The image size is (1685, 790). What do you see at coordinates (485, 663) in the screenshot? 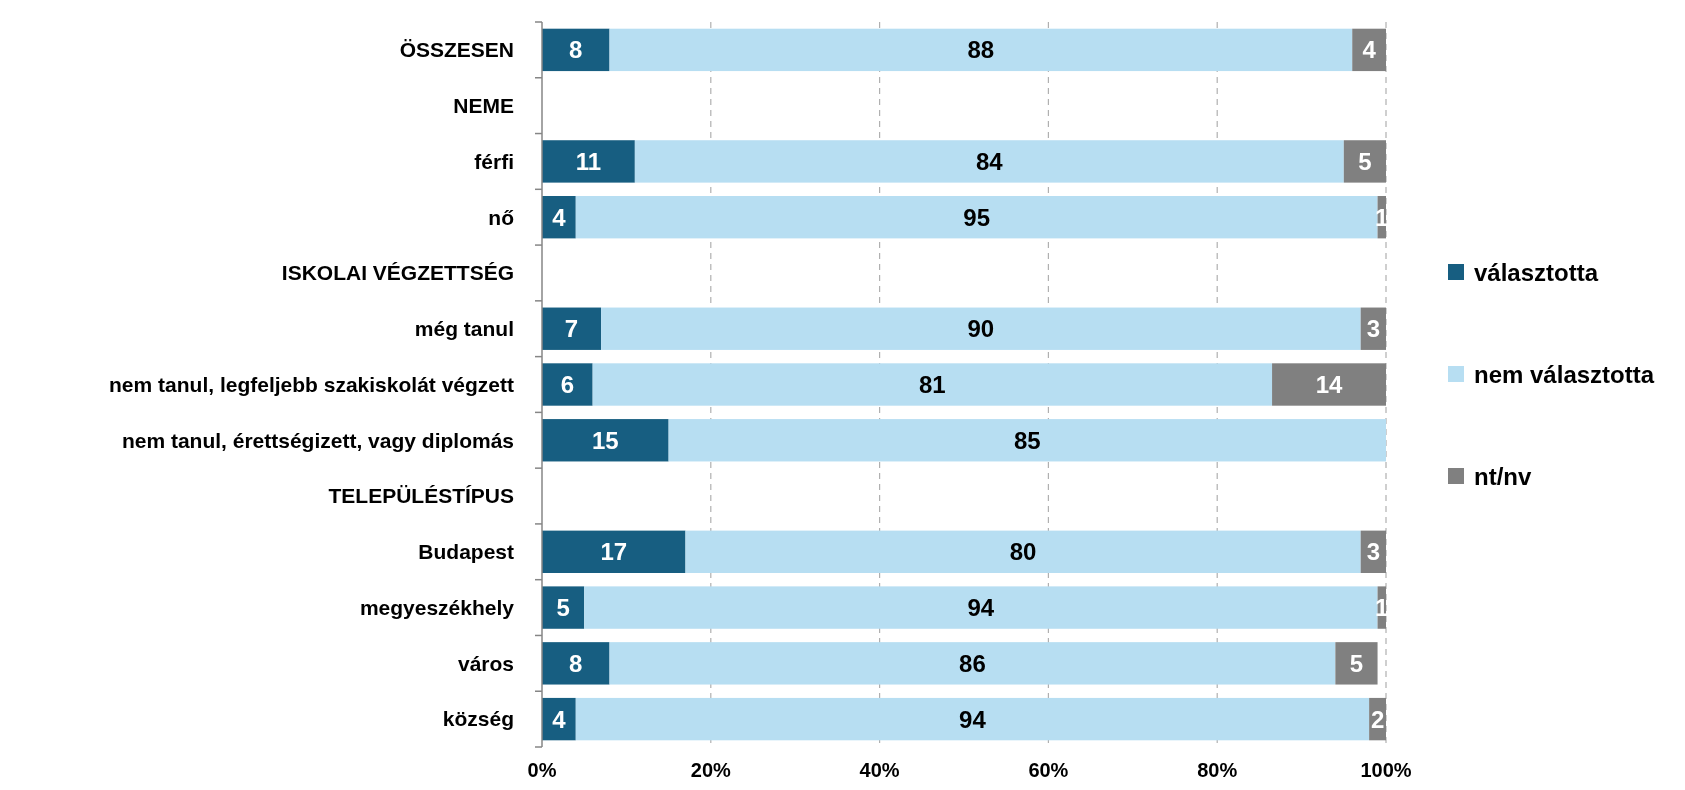
I see `y-tick-label: város` at bounding box center [485, 663].